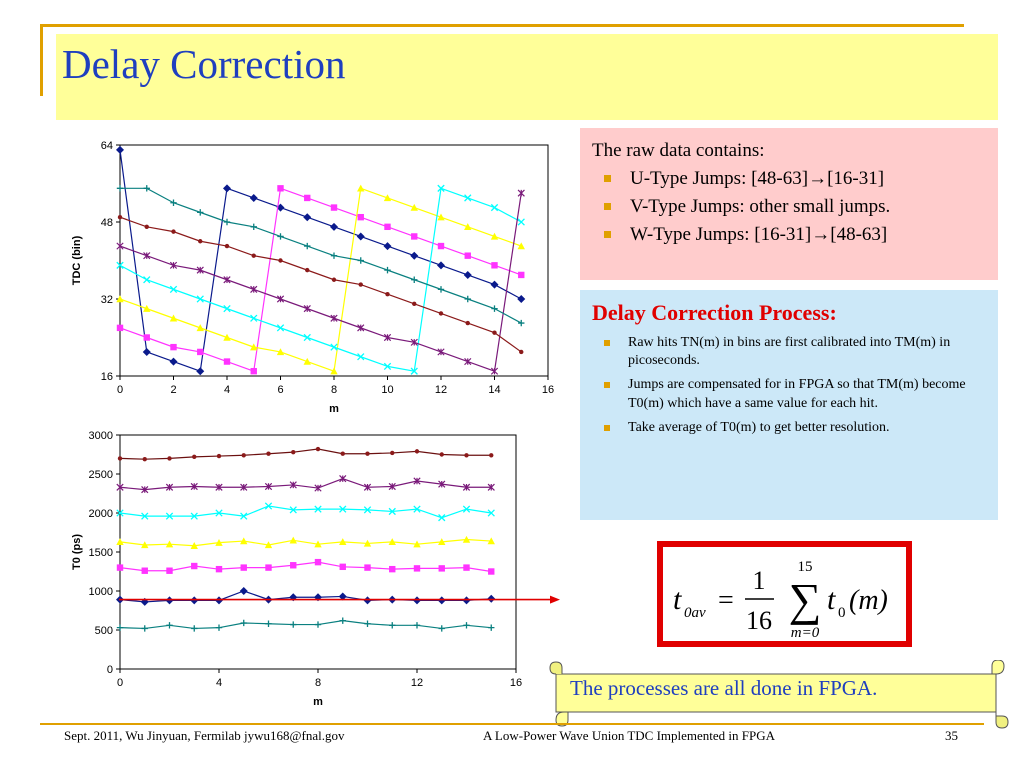 This screenshot has height=768, width=1024. Describe the element at coordinates (101, 475) in the screenshot. I see `y-tick-label: 2500` at that location.